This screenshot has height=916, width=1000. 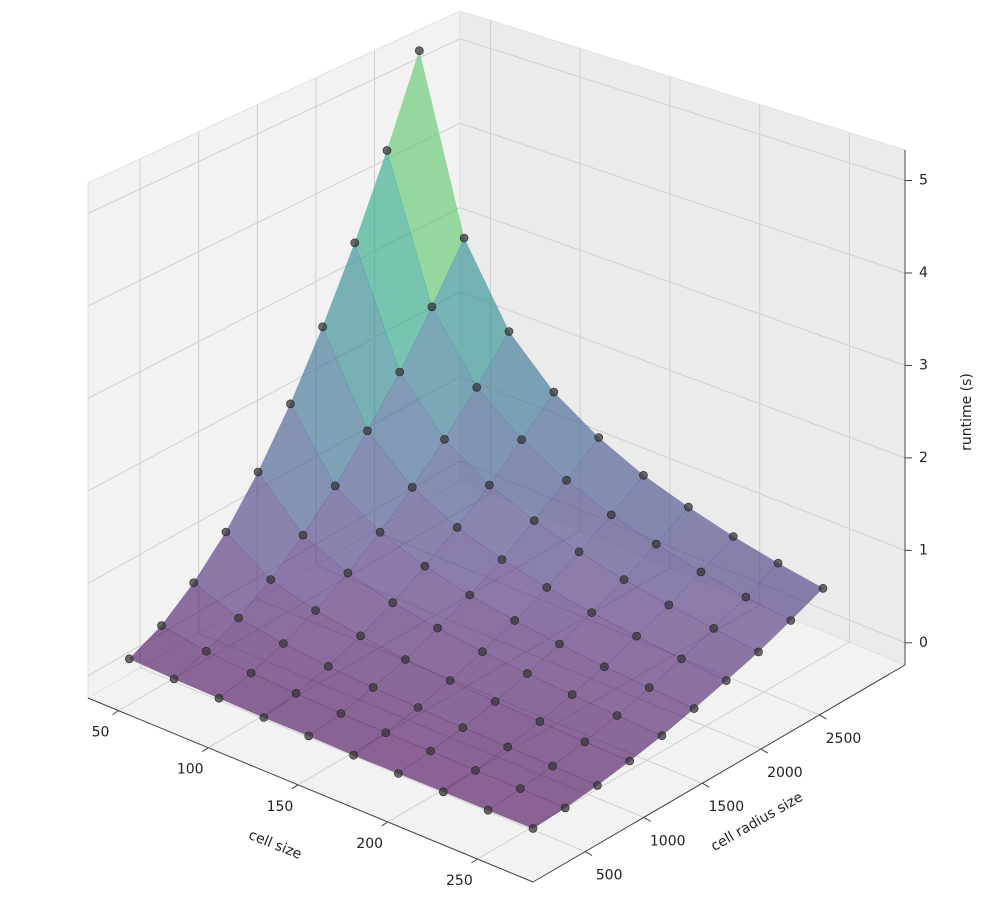 What do you see at coordinates (719, 773) in the screenshot?
I see `y-axis-line` at bounding box center [719, 773].